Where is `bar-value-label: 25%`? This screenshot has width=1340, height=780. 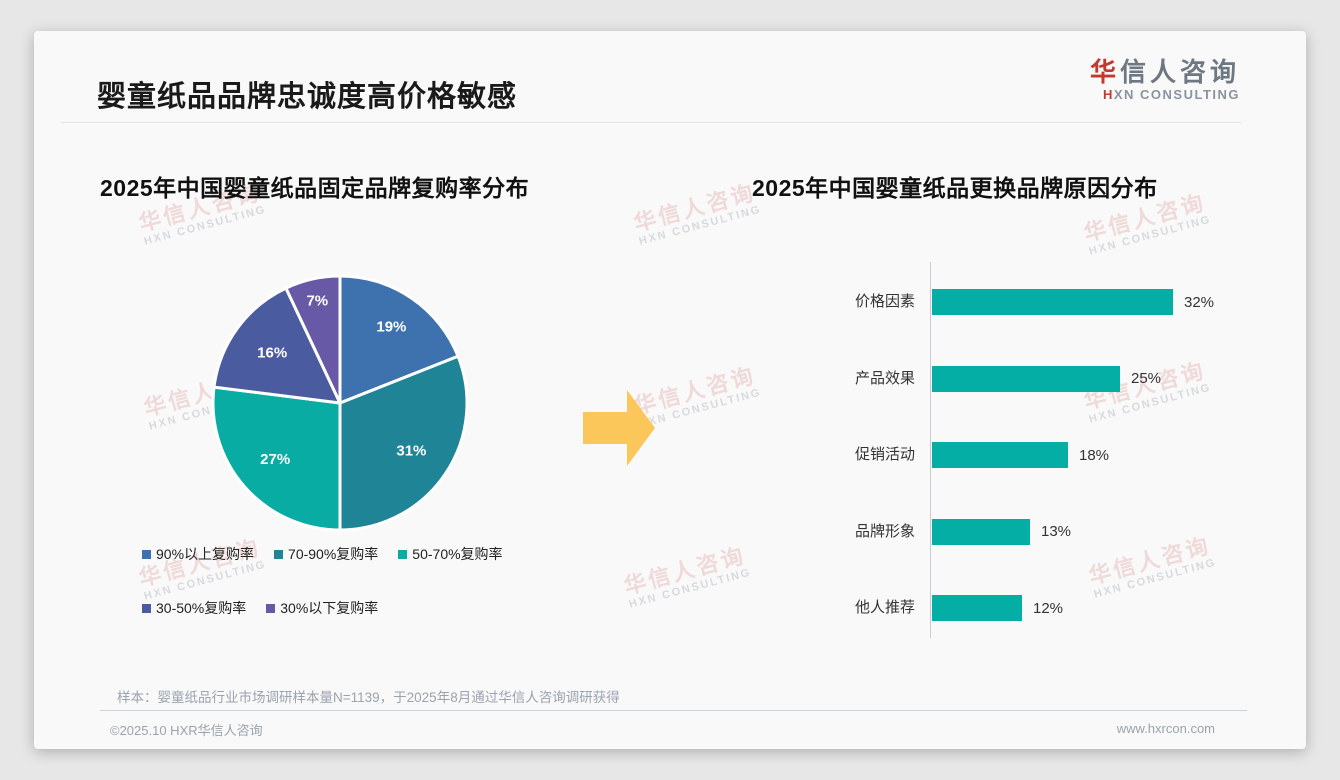
bar-value-label: 25% is located at coordinates (1146, 378).